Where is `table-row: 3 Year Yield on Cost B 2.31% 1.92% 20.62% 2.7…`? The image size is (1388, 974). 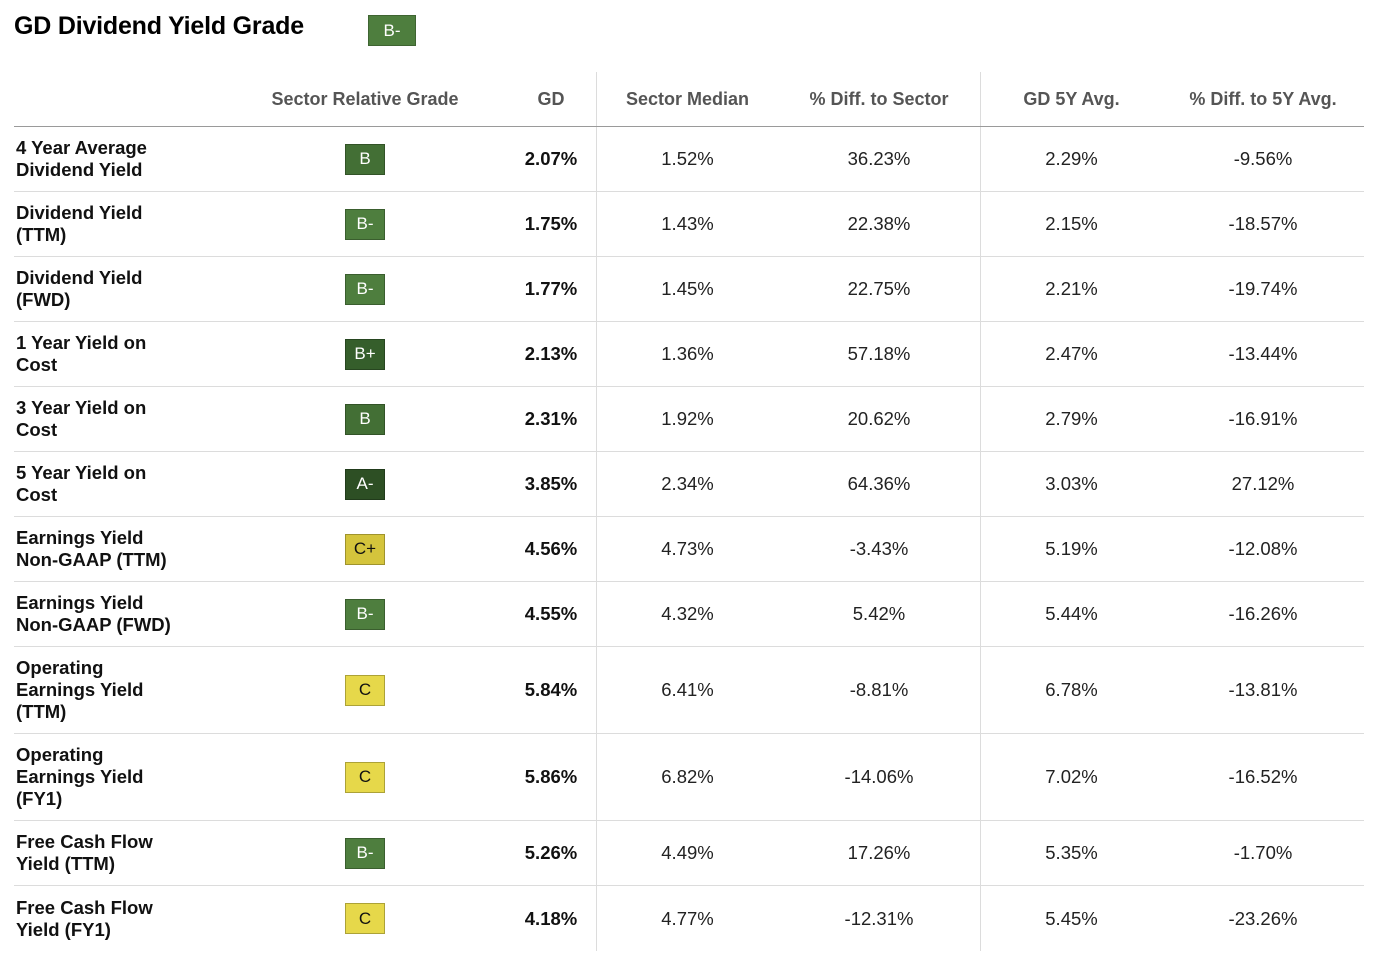
table-row: 3 Year Yield on Cost B 2.31% 1.92% 20.62% 2.7… is located at coordinates (689, 419).